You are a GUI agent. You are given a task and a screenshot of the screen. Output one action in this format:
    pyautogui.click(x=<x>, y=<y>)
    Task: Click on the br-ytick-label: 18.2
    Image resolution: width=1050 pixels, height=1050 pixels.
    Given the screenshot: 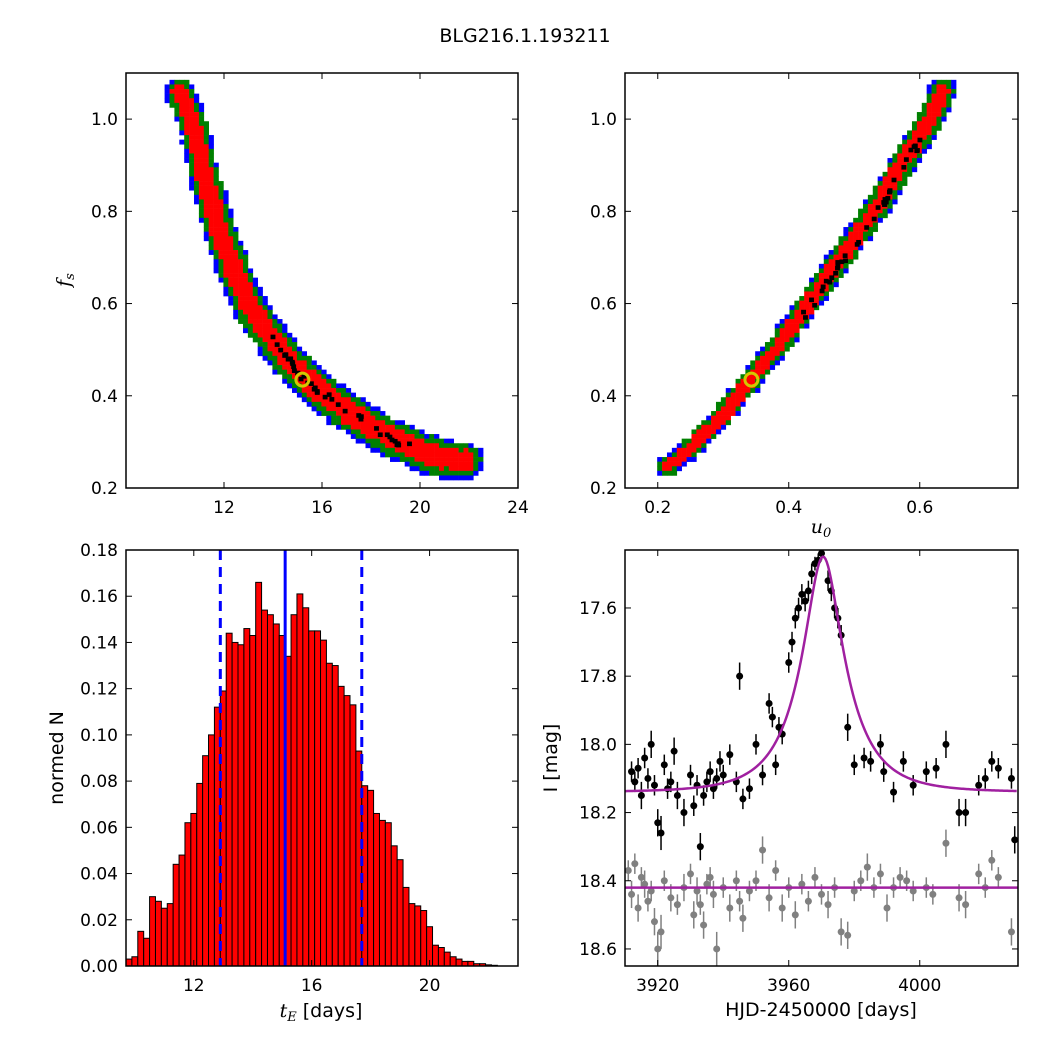 What is the action you would take?
    pyautogui.click(x=598, y=814)
    